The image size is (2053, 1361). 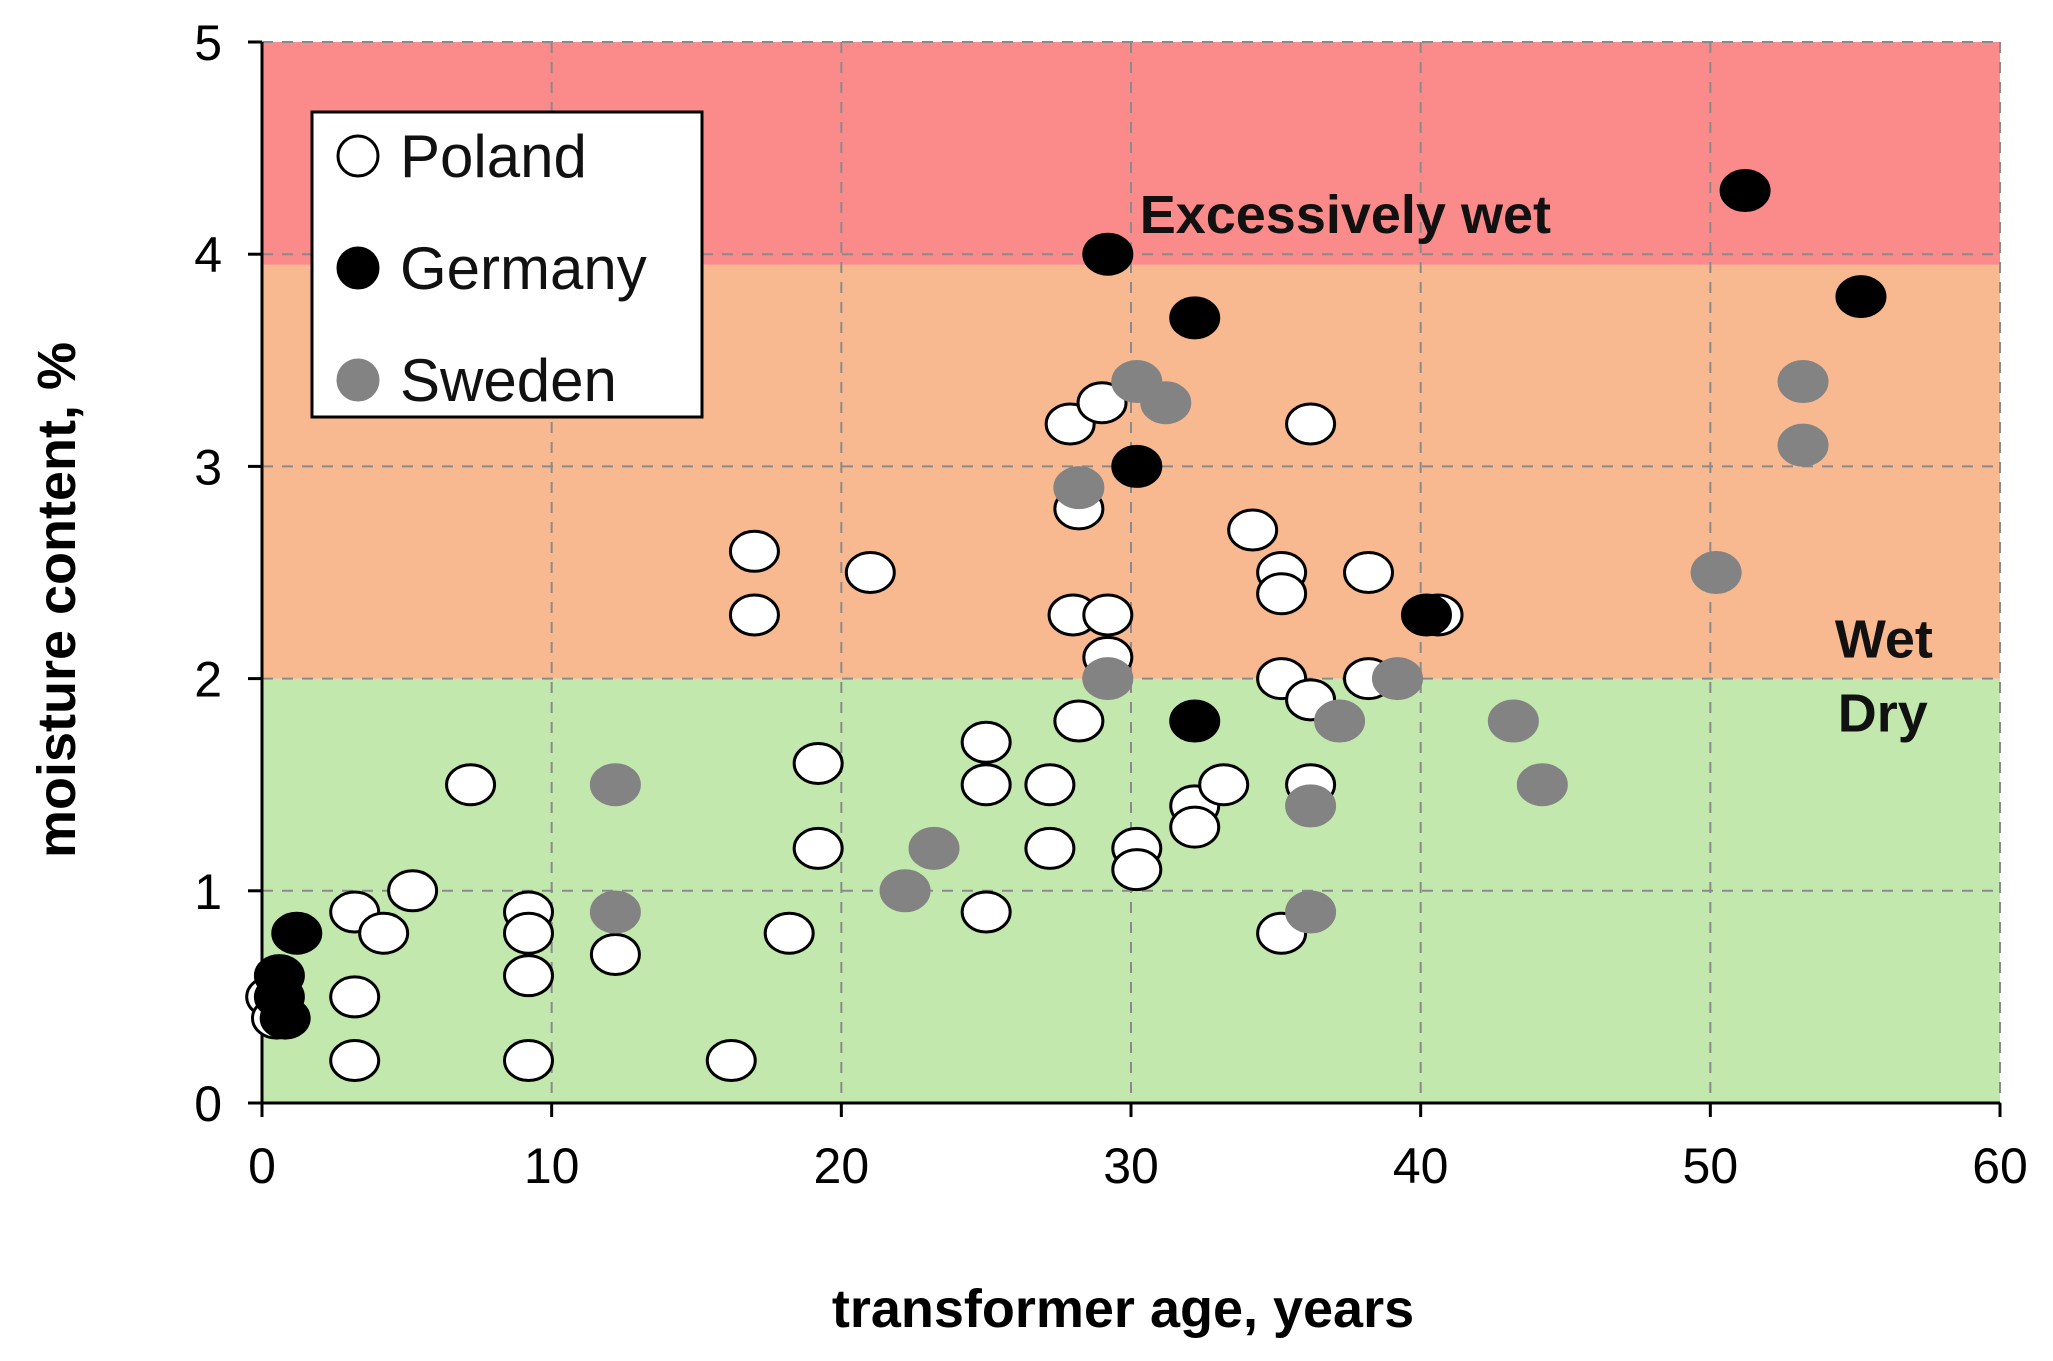 What do you see at coordinates (1883, 714) in the screenshot?
I see `annotation-dry: Dry` at bounding box center [1883, 714].